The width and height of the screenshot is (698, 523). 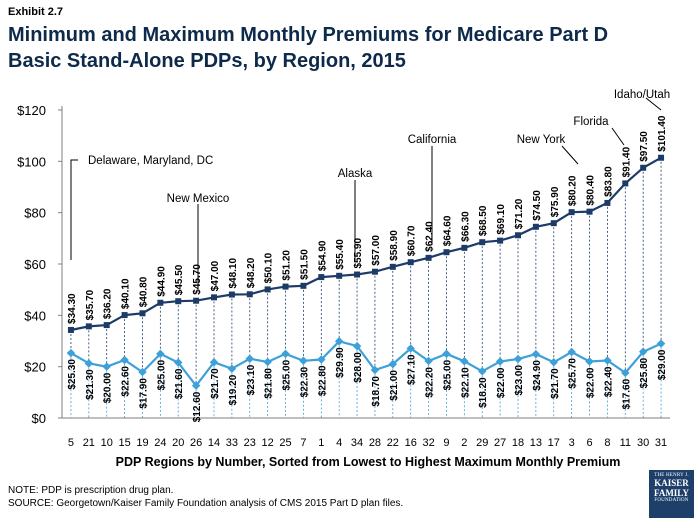 What do you see at coordinates (322, 255) in the screenshot?
I see `max-premium-label: $54.90` at bounding box center [322, 255].